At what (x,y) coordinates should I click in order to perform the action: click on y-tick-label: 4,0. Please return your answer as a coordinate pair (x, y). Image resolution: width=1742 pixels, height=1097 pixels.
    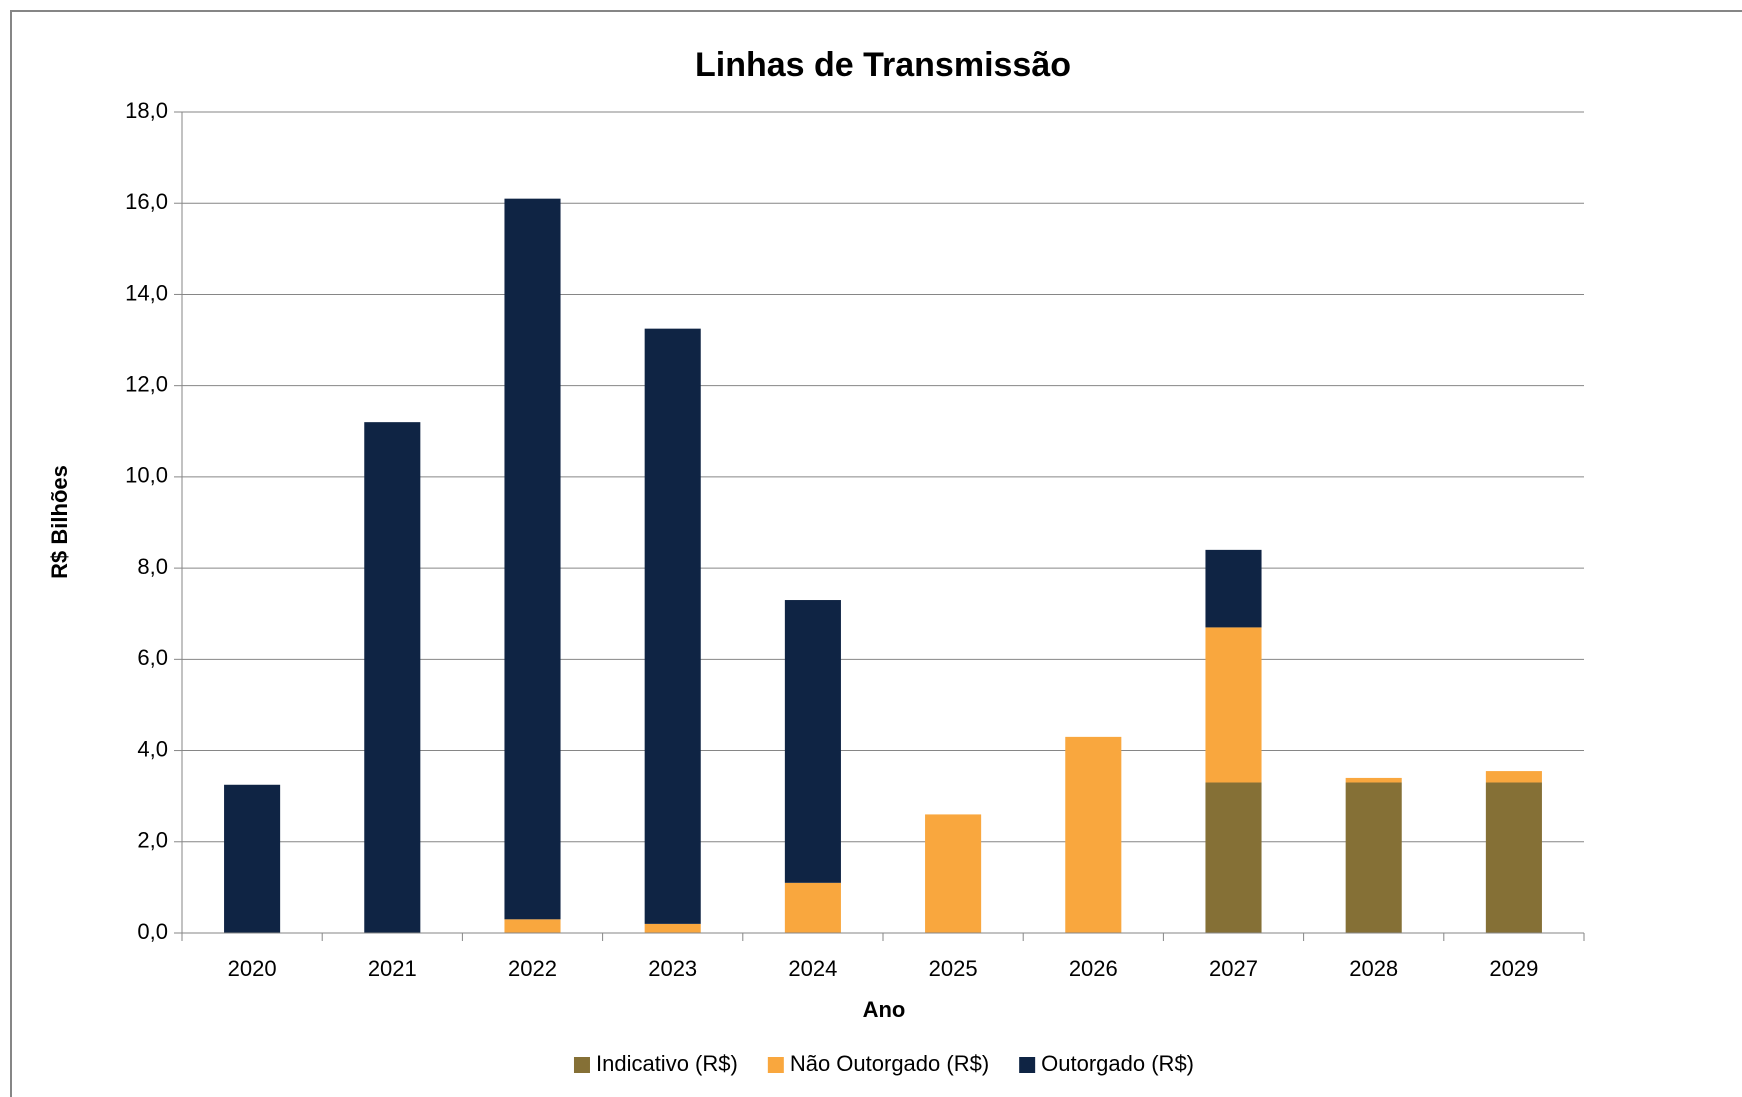
    Looking at the image, I should click on (152, 748).